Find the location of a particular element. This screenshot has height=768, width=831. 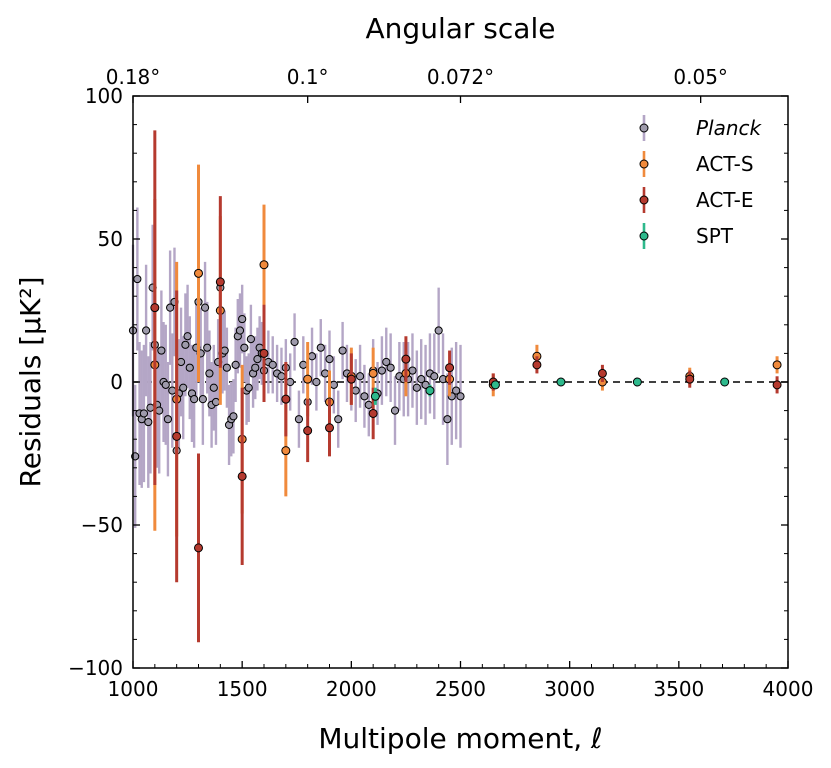

y-tick-label: −50 is located at coordinates (102, 525).